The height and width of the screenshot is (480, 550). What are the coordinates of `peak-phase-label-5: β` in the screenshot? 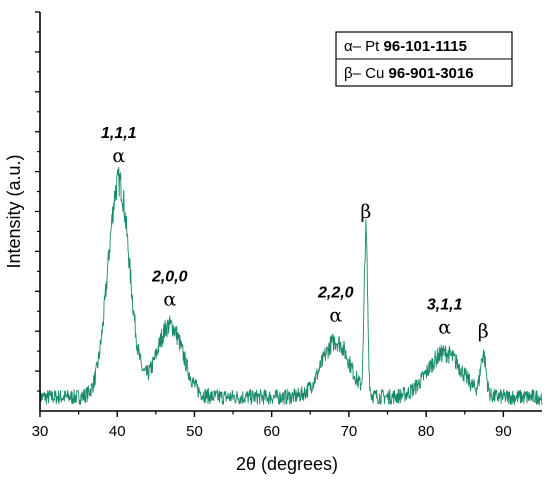 It's located at (483, 332).